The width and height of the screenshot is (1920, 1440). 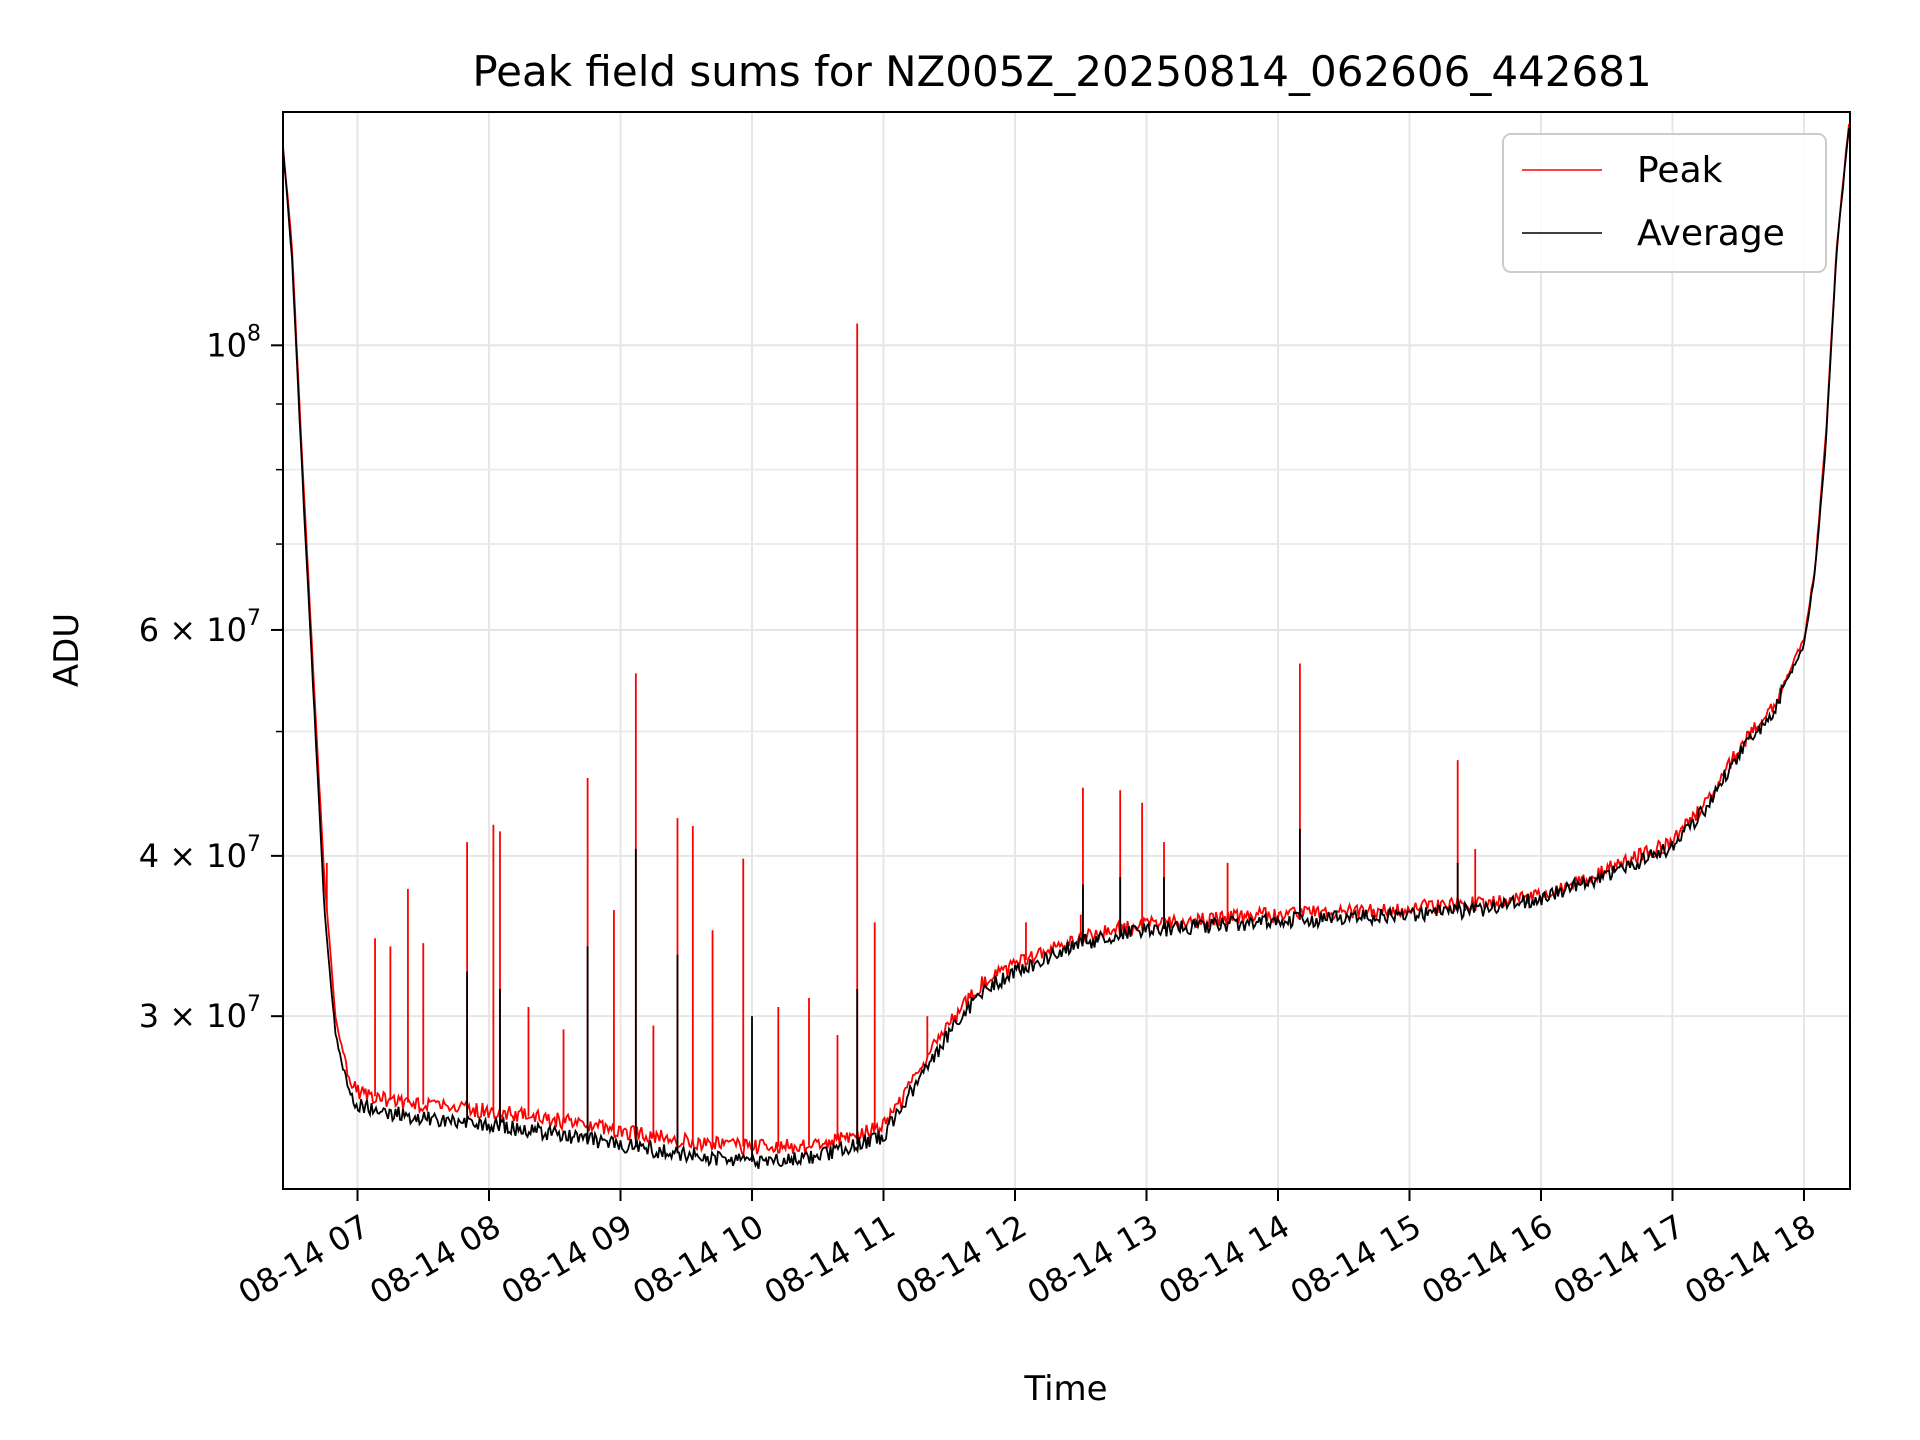 What do you see at coordinates (1224, 1259) in the screenshot?
I see `x-tick-label: 08-14 14` at bounding box center [1224, 1259].